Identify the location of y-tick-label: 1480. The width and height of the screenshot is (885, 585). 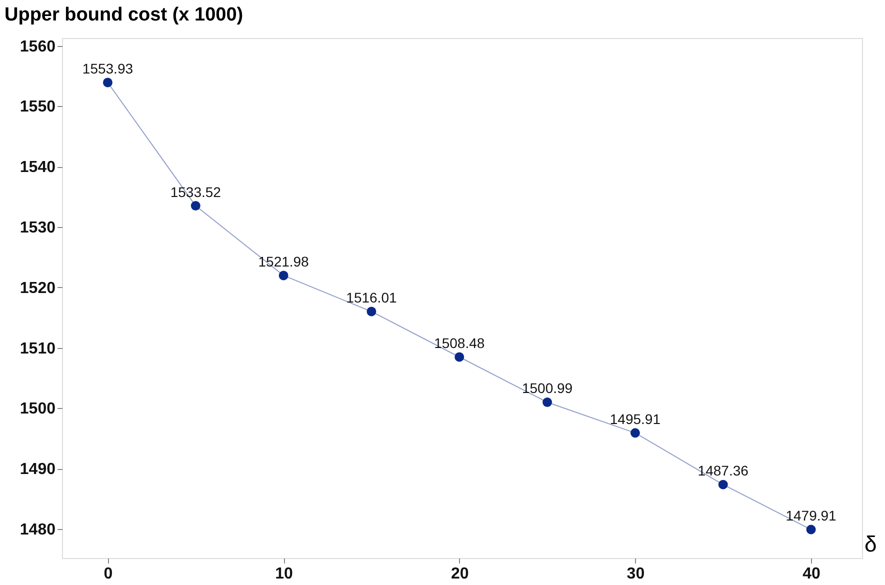
(38, 530).